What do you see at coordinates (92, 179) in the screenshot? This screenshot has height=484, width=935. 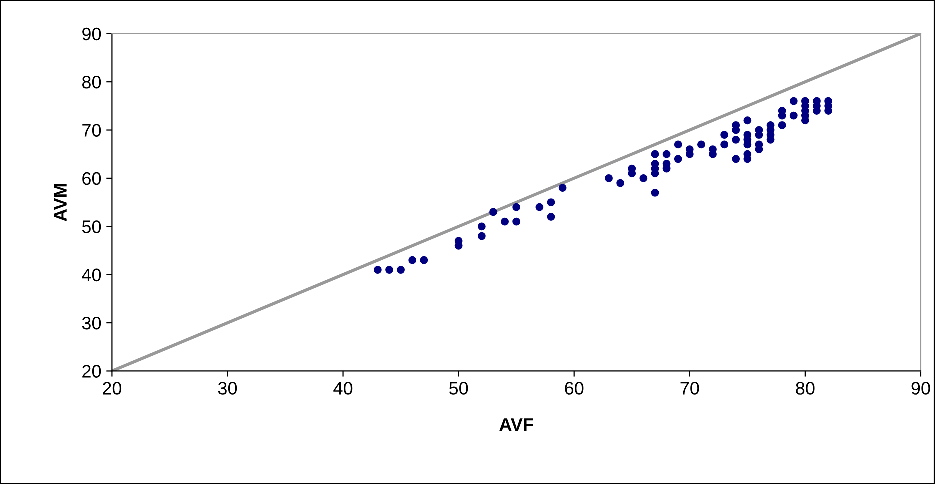 I see `y-tick-label: 60` at bounding box center [92, 179].